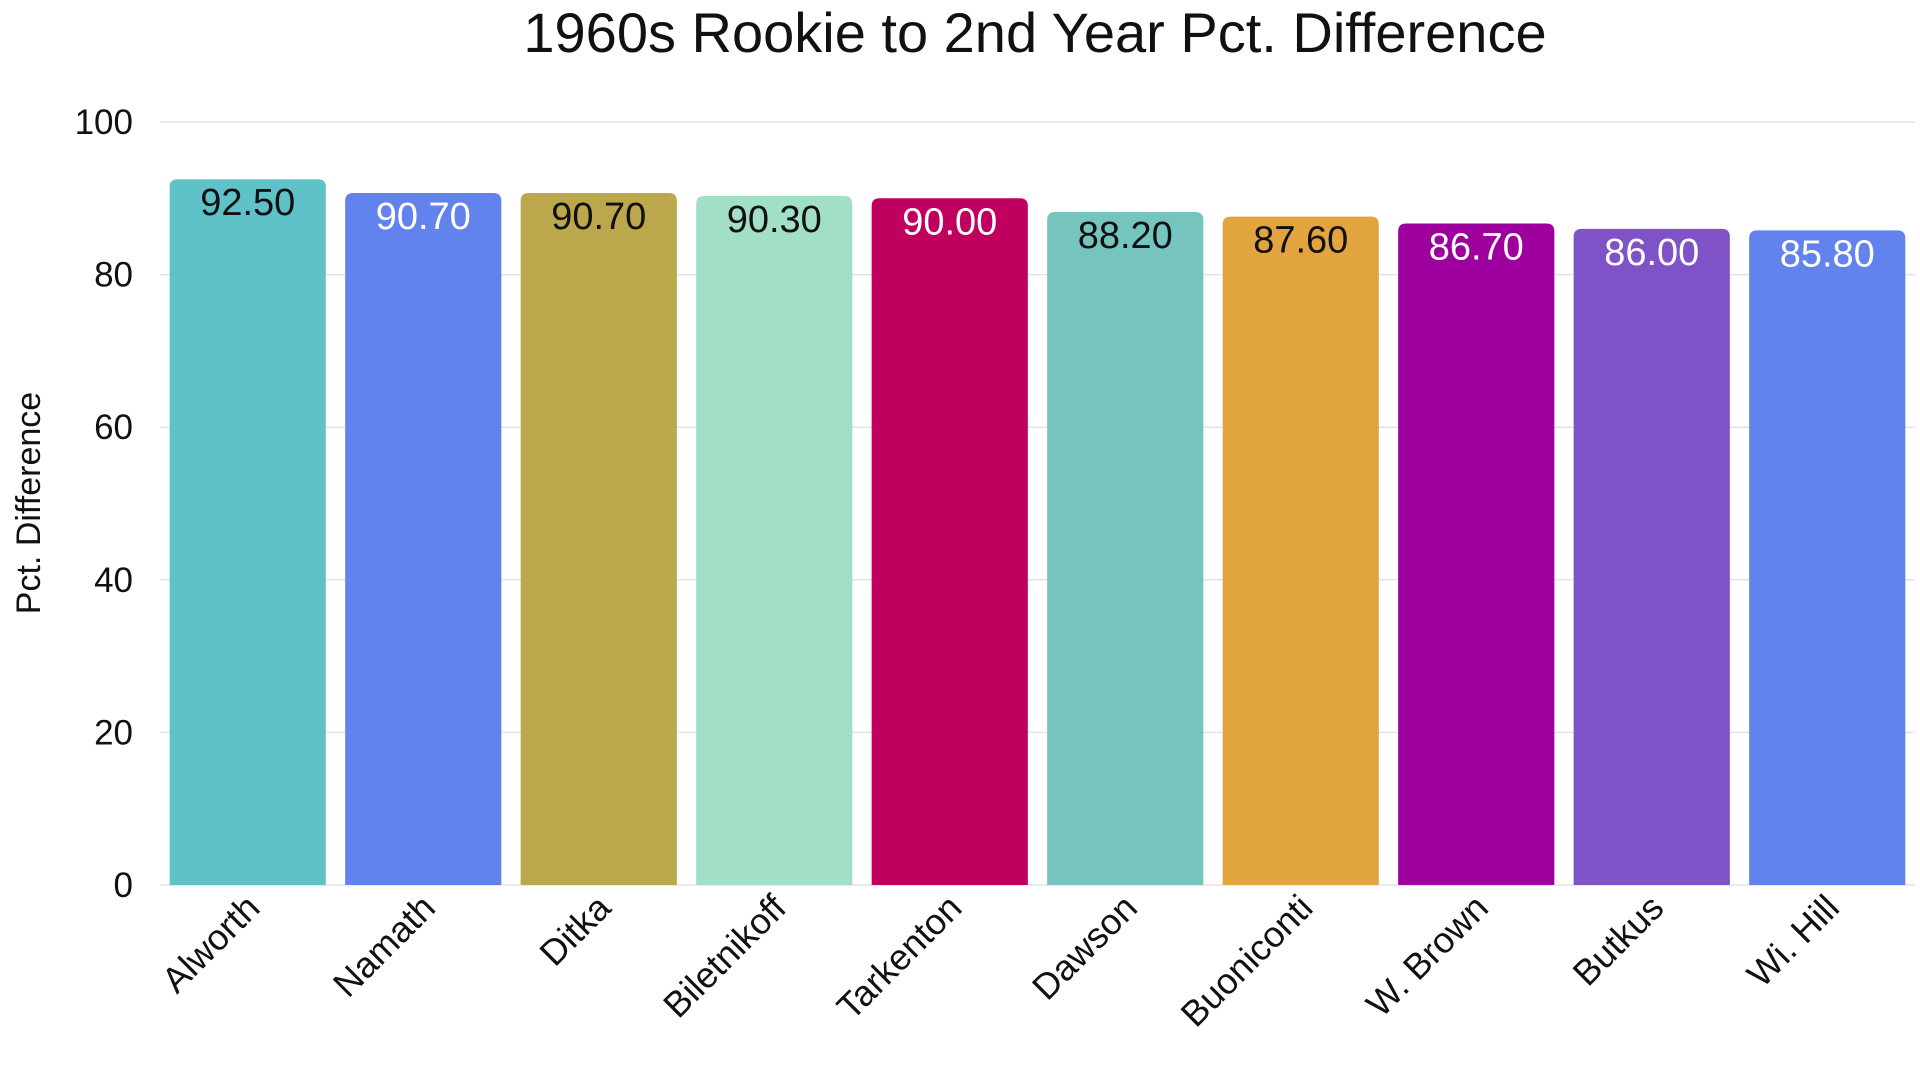  What do you see at coordinates (29, 503) in the screenshot?
I see `y-axis-label: Pct. Difference` at bounding box center [29, 503].